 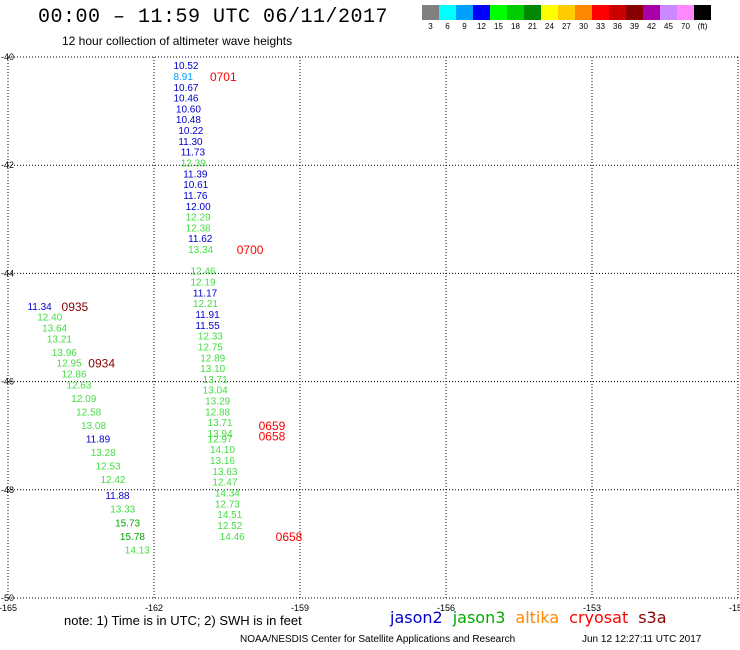 What do you see at coordinates (652, 617) in the screenshot?
I see `satellite-s3a: s3a` at bounding box center [652, 617].